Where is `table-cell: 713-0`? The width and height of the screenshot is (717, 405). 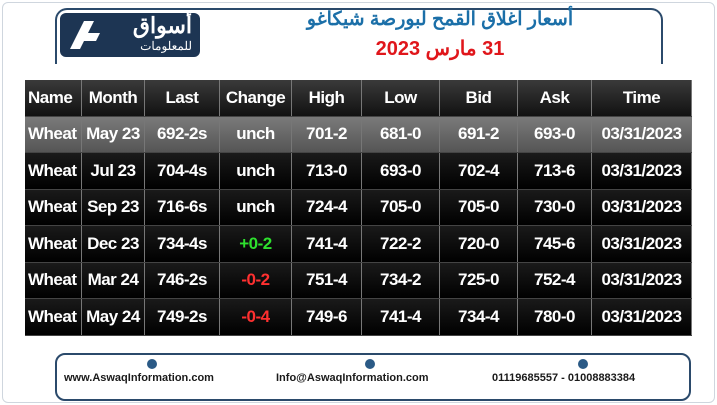
table-cell: 713-0 is located at coordinates (327, 171).